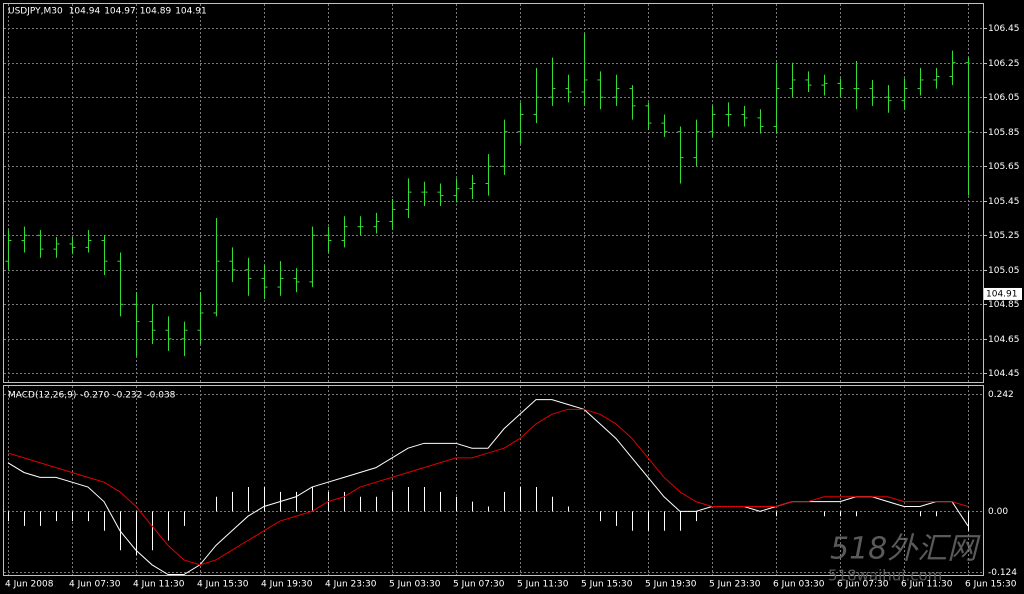 The image size is (1024, 594). I want to click on y-tick-label: 106.45, so click(1004, 29).